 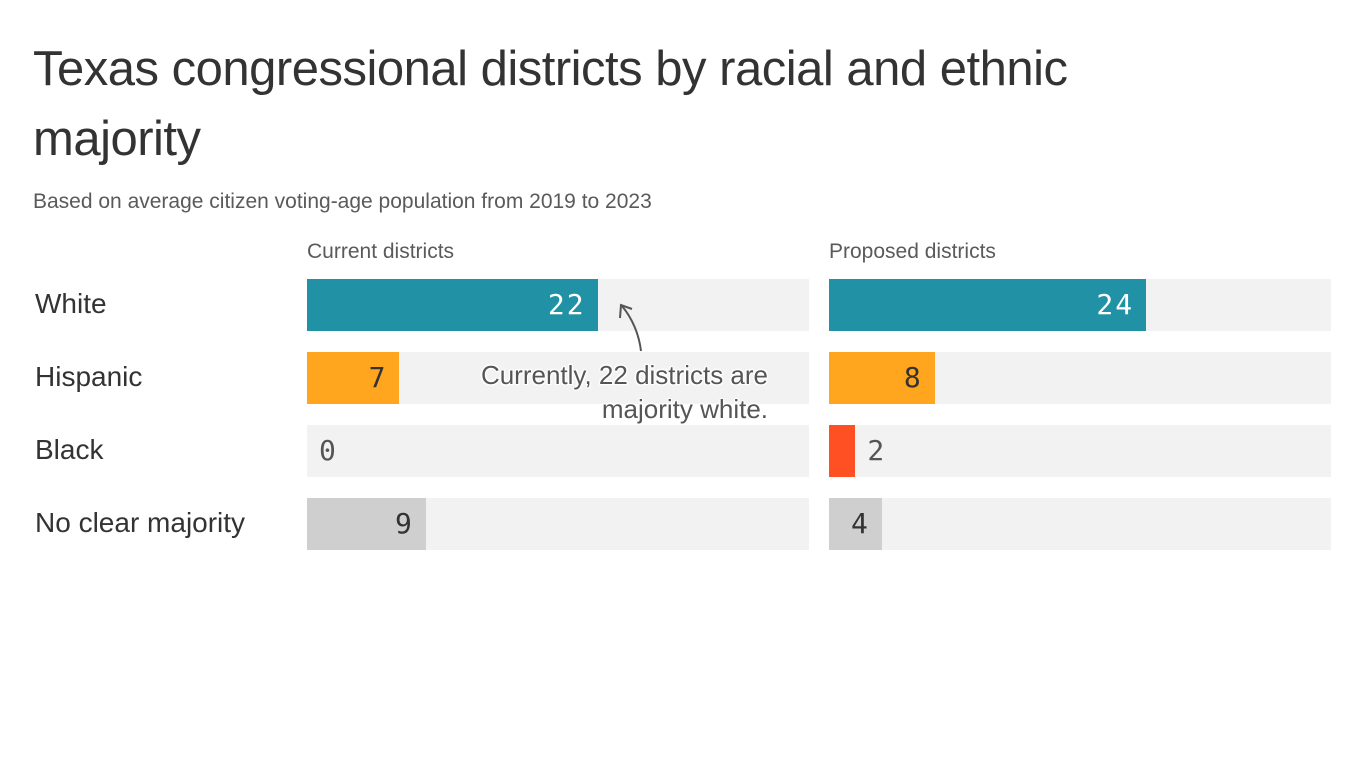 I want to click on bar-track-black: 0, so click(x=558, y=451).